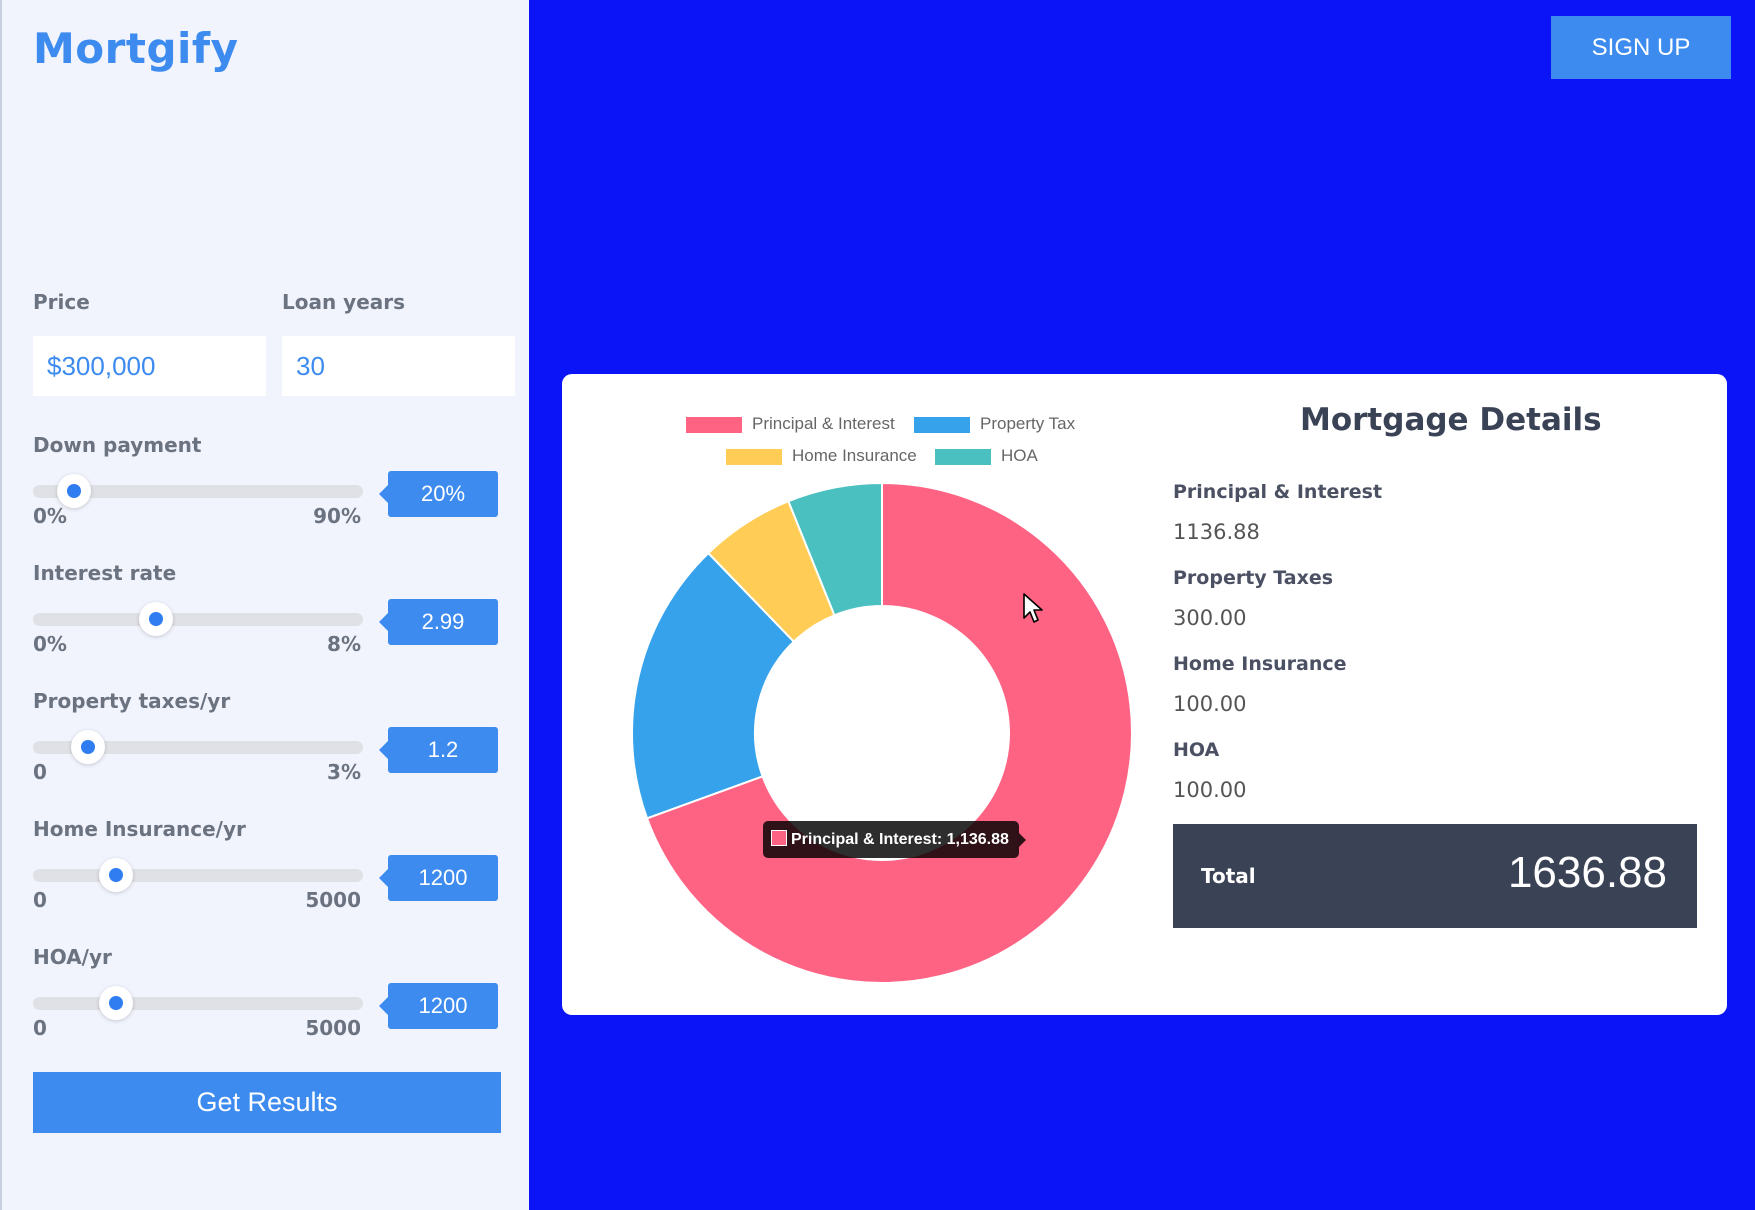 This screenshot has height=1210, width=1755. What do you see at coordinates (344, 772) in the screenshot?
I see `slider-max-label: 3%` at bounding box center [344, 772].